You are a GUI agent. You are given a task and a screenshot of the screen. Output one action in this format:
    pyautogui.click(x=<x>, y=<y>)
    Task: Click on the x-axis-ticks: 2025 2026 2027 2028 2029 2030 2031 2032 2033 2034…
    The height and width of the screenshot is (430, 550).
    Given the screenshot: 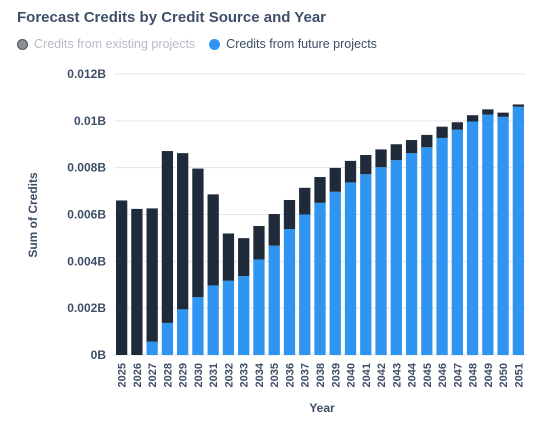 What is the action you would take?
    pyautogui.click(x=321, y=374)
    